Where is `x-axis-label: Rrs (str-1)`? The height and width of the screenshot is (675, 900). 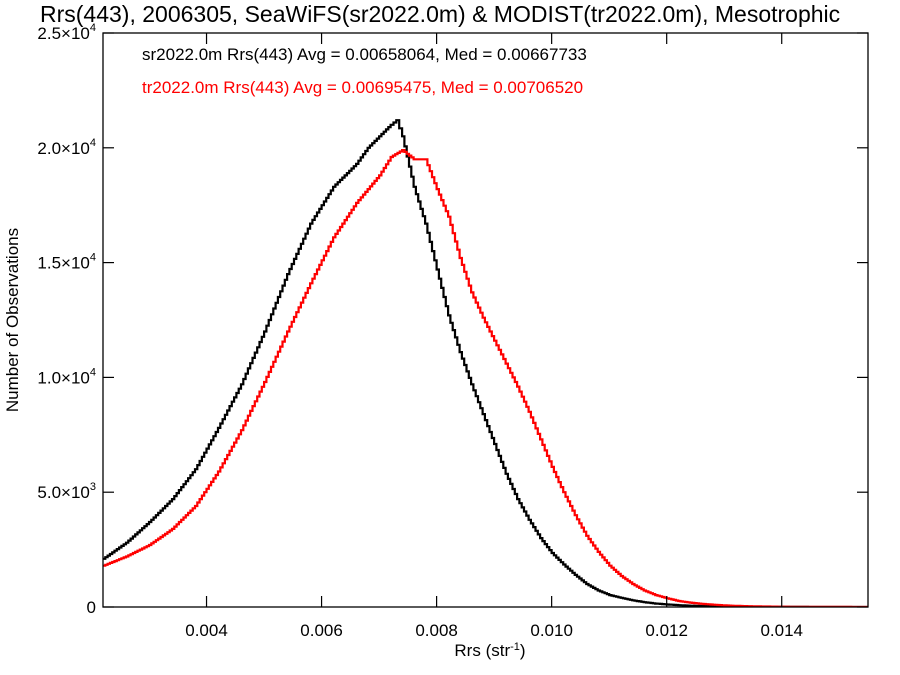
x-axis-label: Rrs (str-1) is located at coordinates (489, 650).